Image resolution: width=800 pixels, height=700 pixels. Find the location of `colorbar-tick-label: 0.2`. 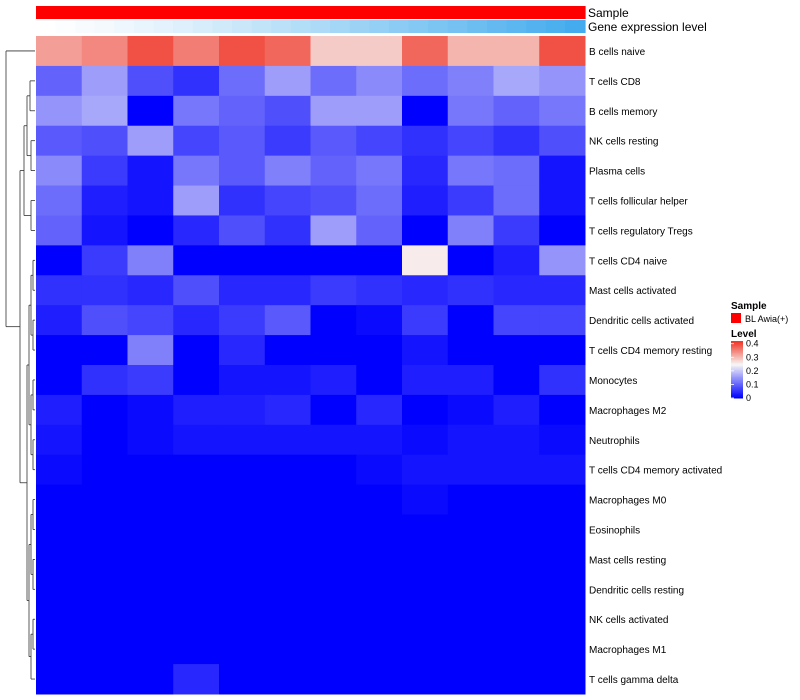

colorbar-tick-label: 0.2 is located at coordinates (752, 371).